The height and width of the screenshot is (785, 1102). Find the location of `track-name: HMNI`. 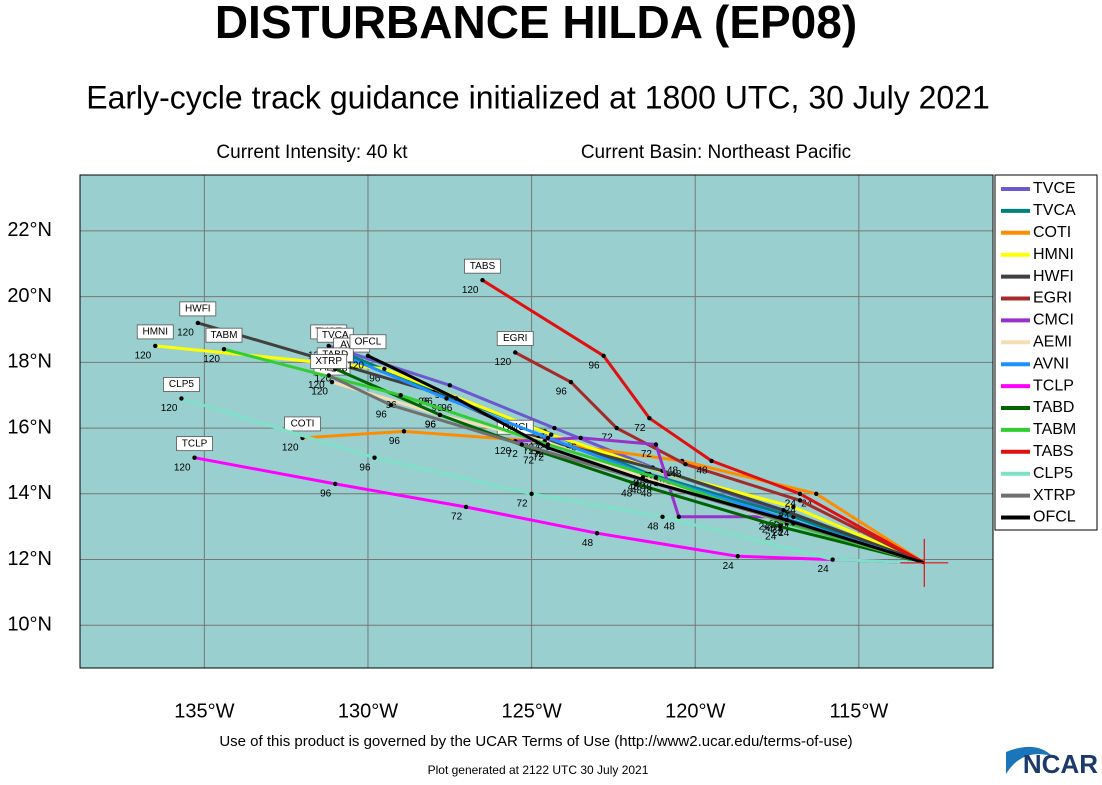

track-name: HMNI is located at coordinates (155, 332).